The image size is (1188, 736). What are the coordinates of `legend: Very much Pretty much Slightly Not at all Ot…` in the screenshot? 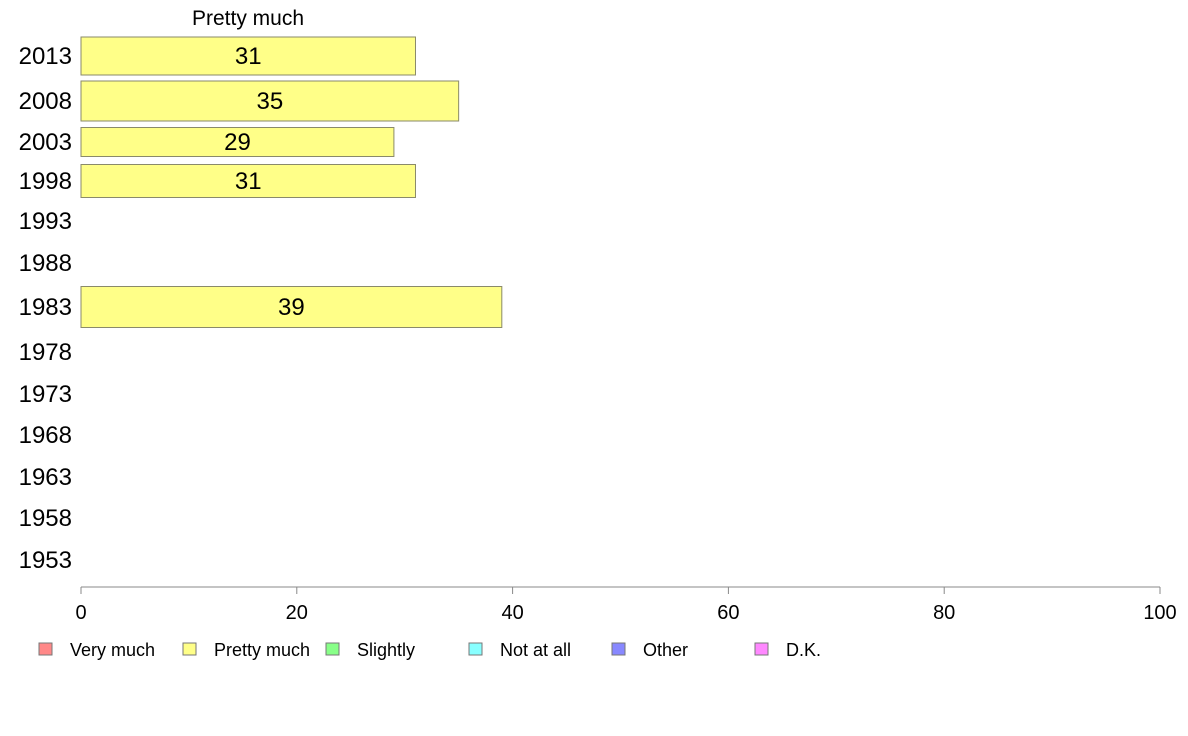 It's located at (429, 650).